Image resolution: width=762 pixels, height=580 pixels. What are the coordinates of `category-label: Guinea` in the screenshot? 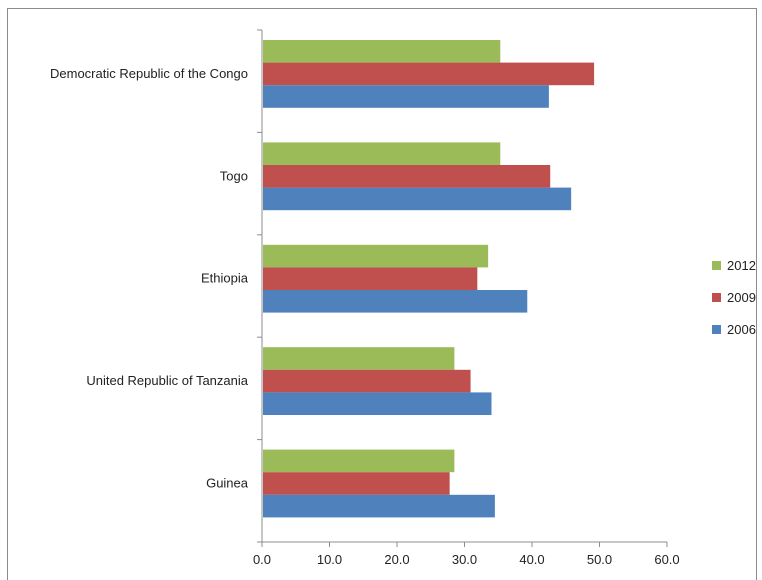 It's located at (227, 483).